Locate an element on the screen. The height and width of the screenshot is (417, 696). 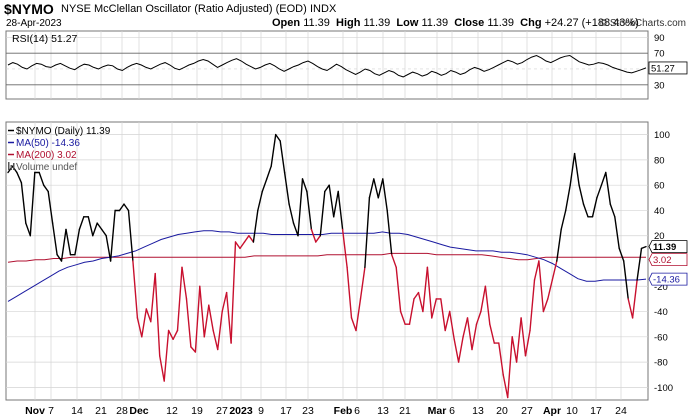
y-tick-label: 100 is located at coordinates (662, 135).